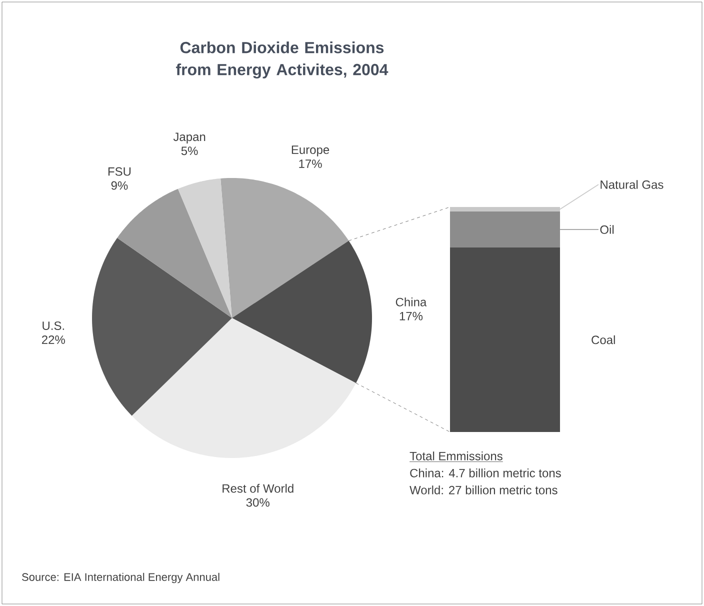 This screenshot has height=606, width=704. What do you see at coordinates (484, 490) in the screenshot?
I see `text: World: 27 billion metric tons` at bounding box center [484, 490].